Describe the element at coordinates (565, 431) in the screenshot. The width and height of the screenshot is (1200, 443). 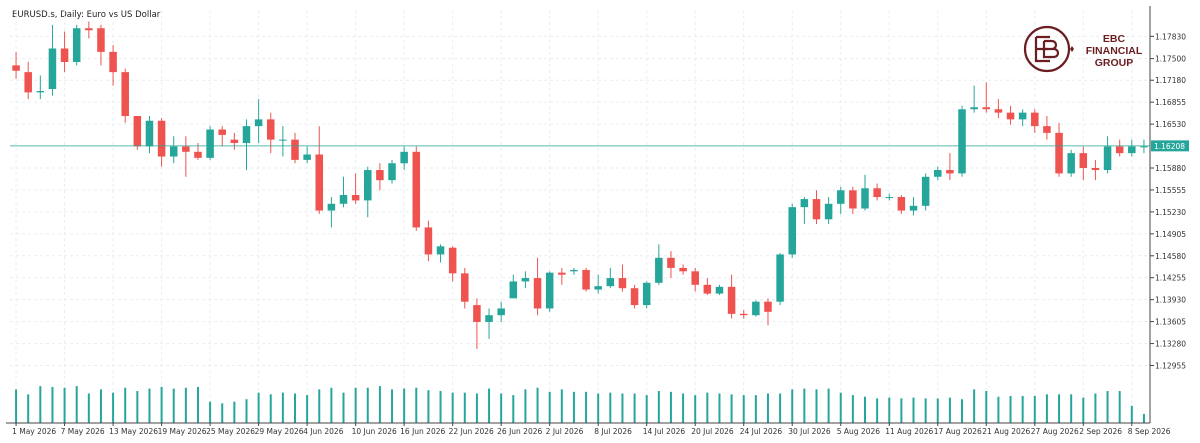
I see `x-tick-label: 2 Jul 2026` at that location.